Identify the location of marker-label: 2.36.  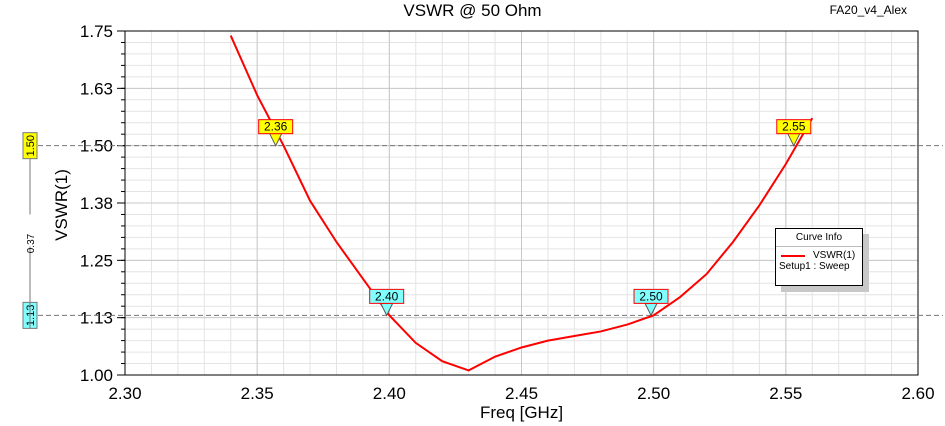
(276, 127).